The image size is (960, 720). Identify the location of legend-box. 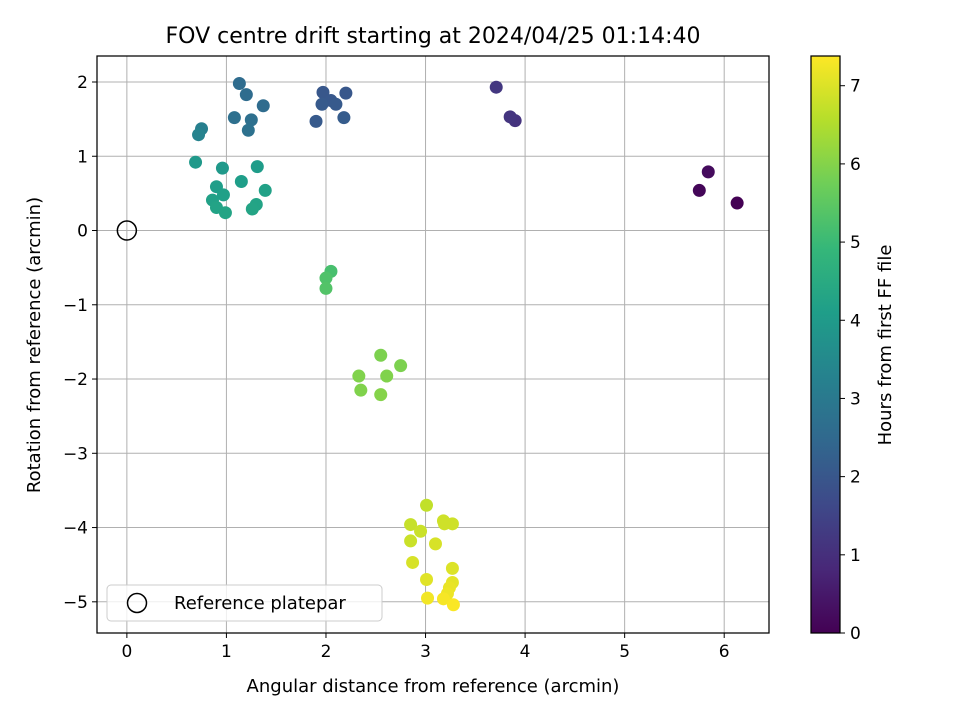
(244, 603).